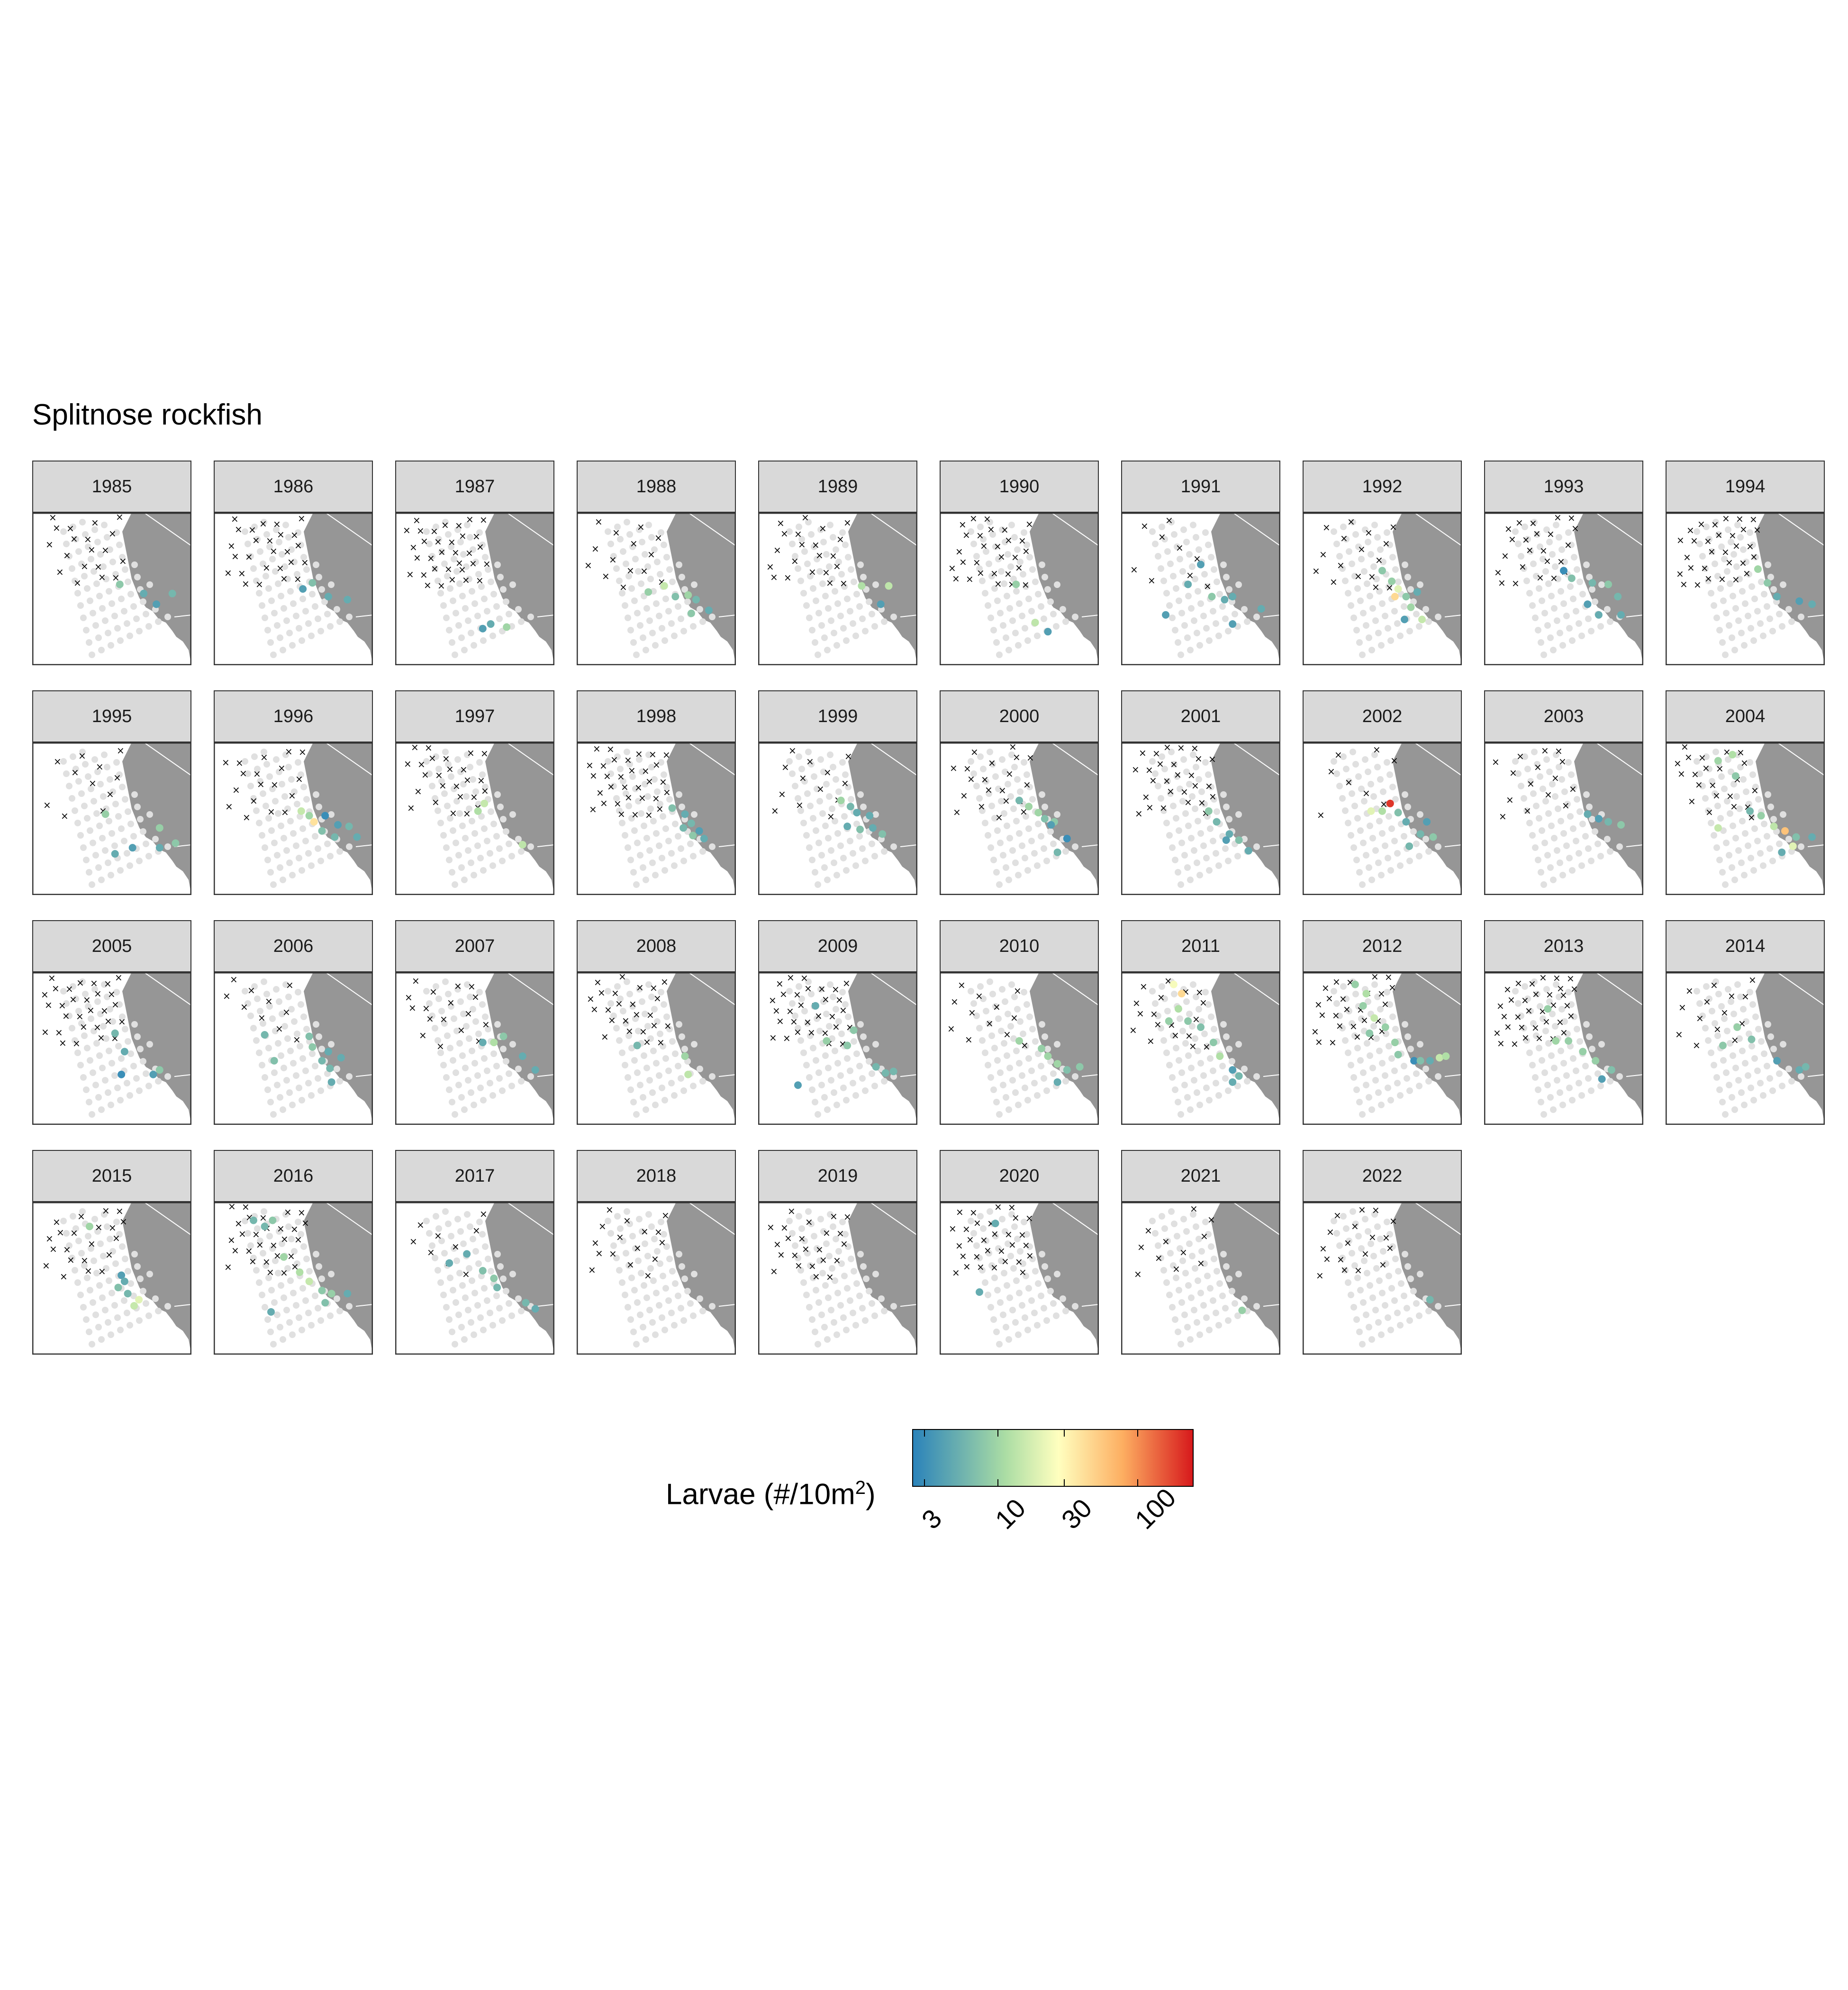 The height and width of the screenshot is (1990, 1848). I want to click on land-shape, so click(1791, 1048).